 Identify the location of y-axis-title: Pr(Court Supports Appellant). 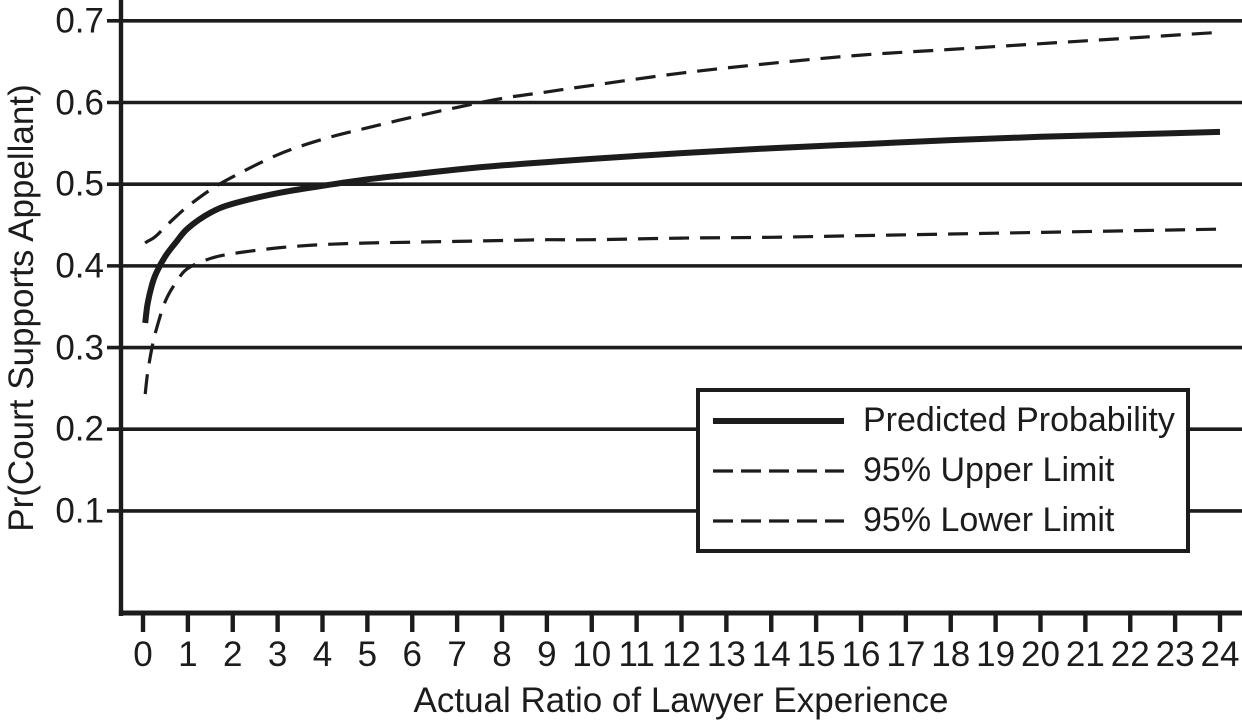
(21, 308).